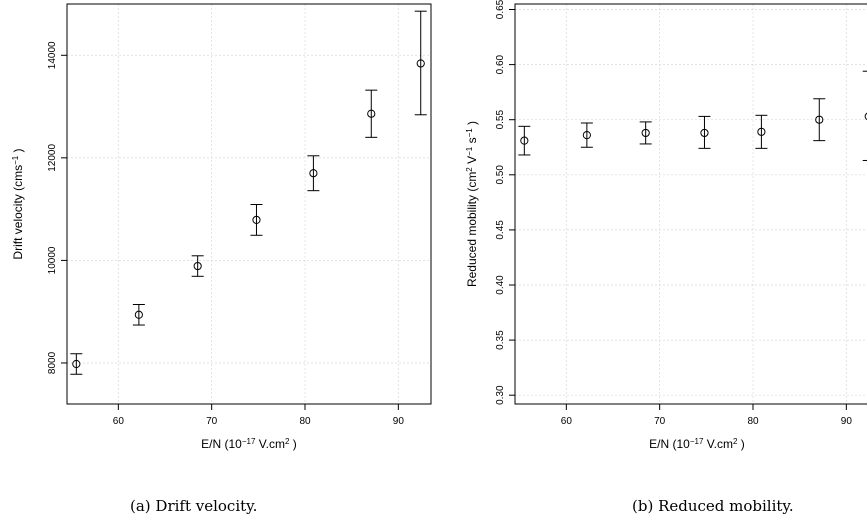 The image size is (867, 525). What do you see at coordinates (500, 175) in the screenshot?
I see `y-tick-label: 0.50` at bounding box center [500, 175].